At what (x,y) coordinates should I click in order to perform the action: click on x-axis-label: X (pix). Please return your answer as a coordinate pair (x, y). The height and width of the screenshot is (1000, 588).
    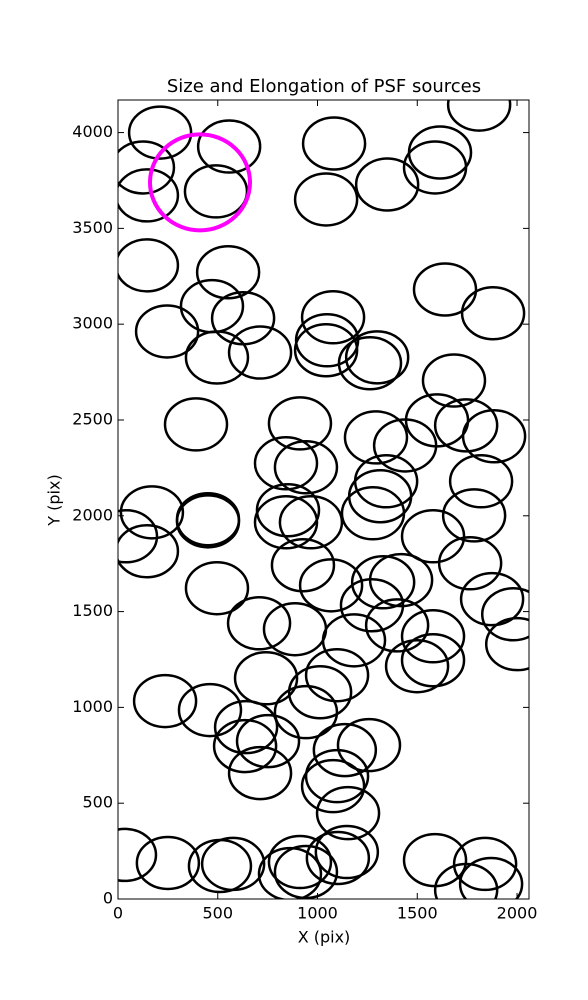
    Looking at the image, I should click on (324, 937).